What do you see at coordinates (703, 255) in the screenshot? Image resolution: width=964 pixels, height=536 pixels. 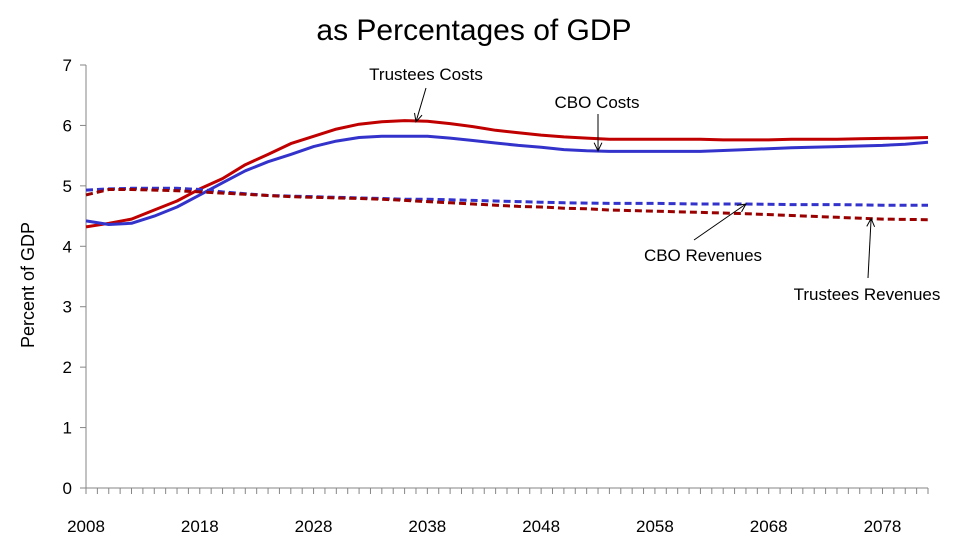 I see `annotation-label: CBO Revenues` at bounding box center [703, 255].